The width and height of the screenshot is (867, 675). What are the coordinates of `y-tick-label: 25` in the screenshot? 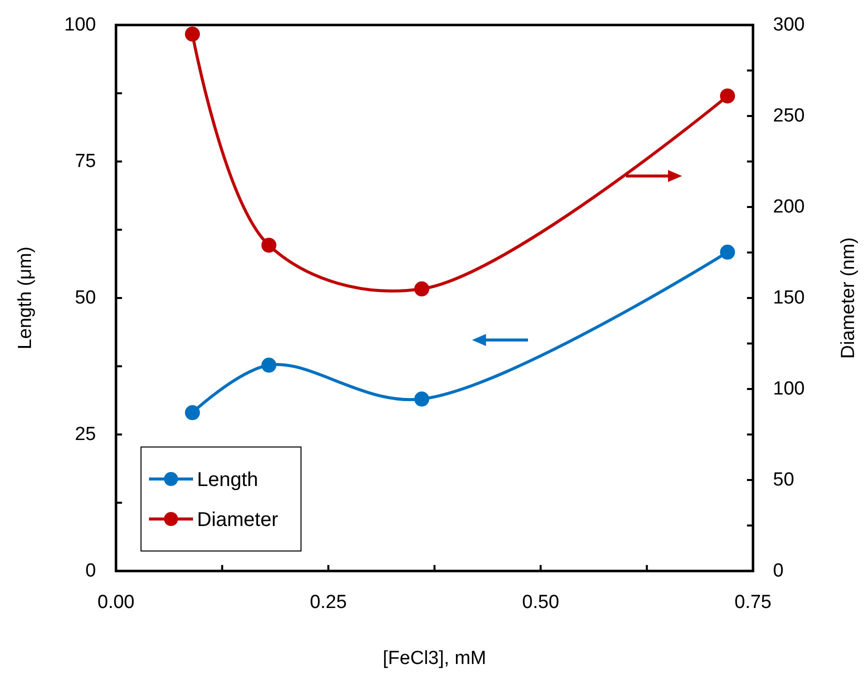 It's located at (85, 434).